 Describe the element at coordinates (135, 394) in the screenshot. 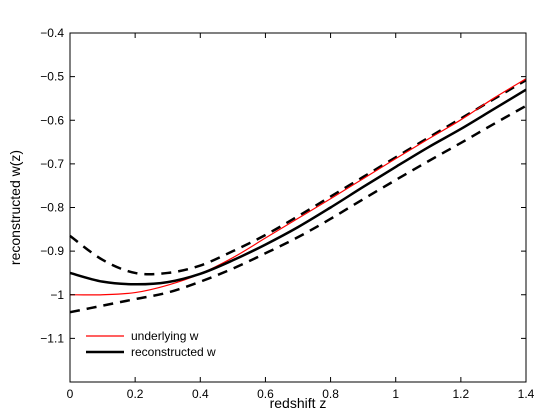

I see `x-tick-label: 0.2` at that location.